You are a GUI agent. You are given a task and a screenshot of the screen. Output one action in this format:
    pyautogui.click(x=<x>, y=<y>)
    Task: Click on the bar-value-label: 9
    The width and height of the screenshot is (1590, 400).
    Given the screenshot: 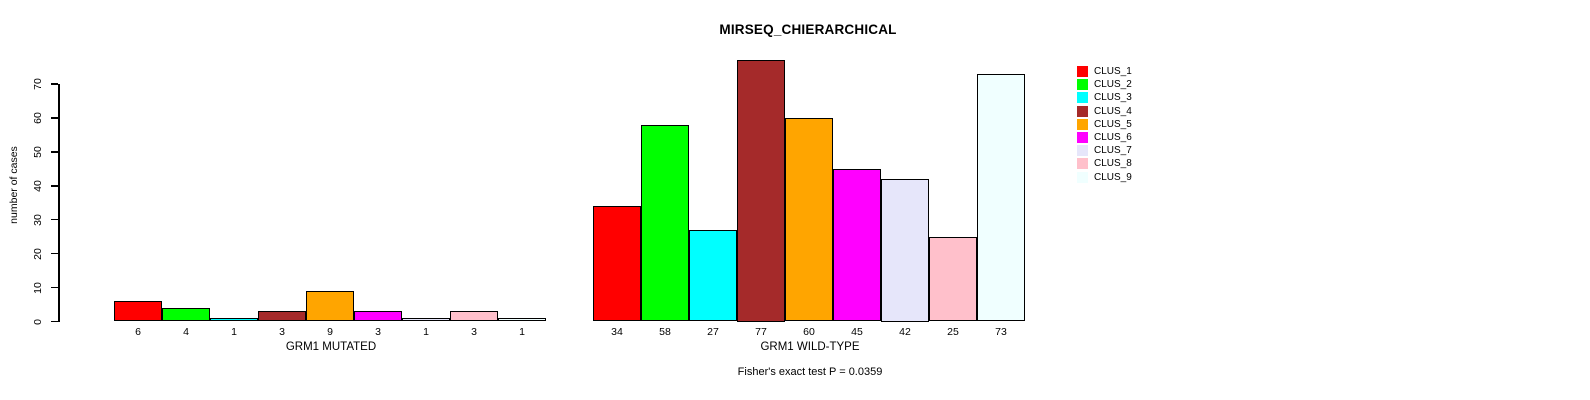 What is the action you would take?
    pyautogui.click(x=330, y=332)
    